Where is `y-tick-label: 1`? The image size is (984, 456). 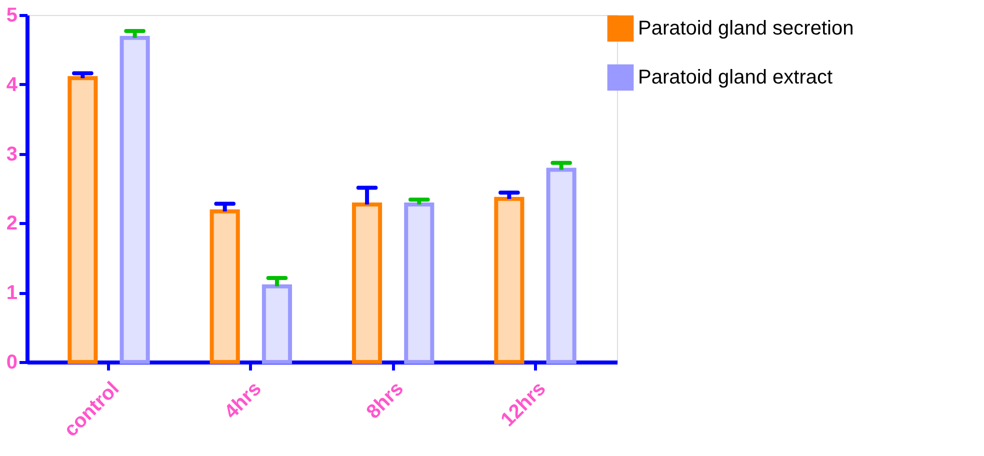
y-tick-label: 1 is located at coordinates (12, 293).